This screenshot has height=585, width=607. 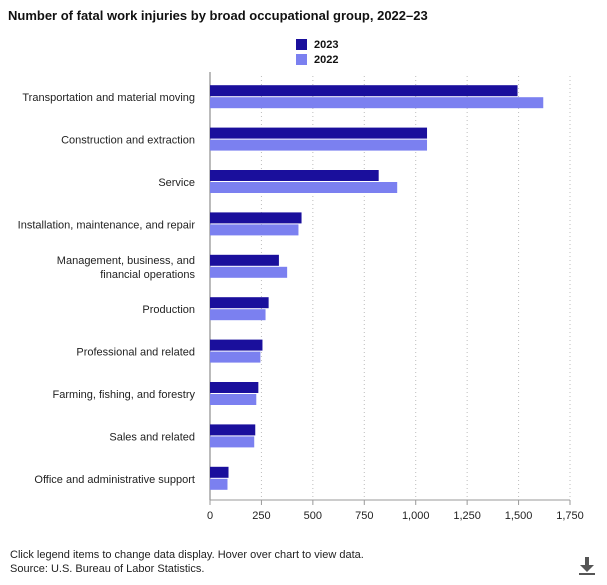 What do you see at coordinates (467, 516) in the screenshot?
I see `x-tick-label: 1,250` at bounding box center [467, 516].